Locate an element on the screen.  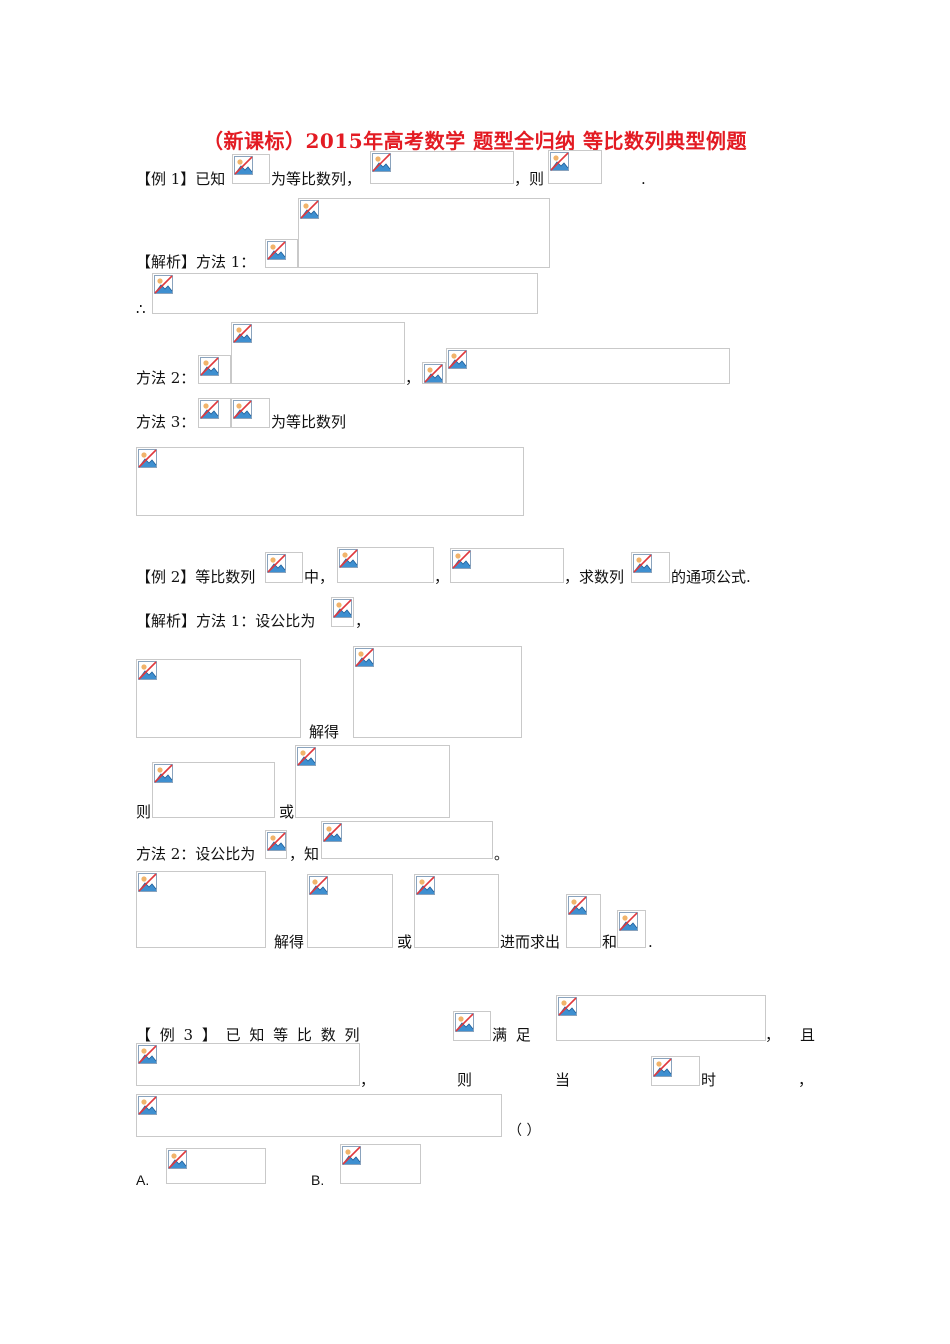
huo-text: 或 is located at coordinates (287, 812).